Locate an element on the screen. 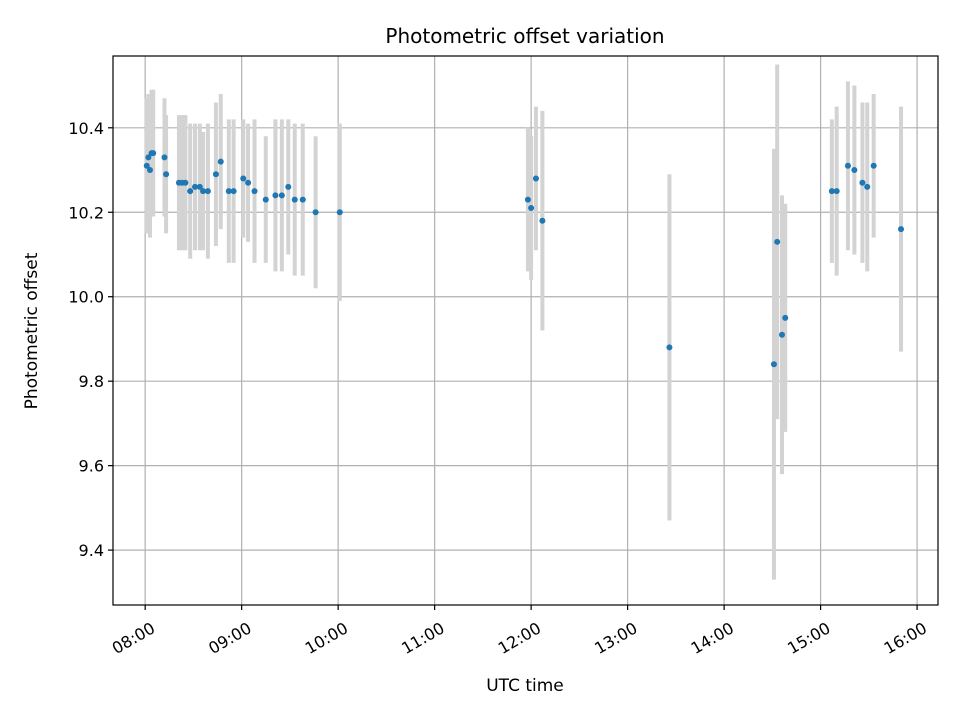 This screenshot has height=720, width=960. y-tick-label: 10.4 is located at coordinates (86, 128).